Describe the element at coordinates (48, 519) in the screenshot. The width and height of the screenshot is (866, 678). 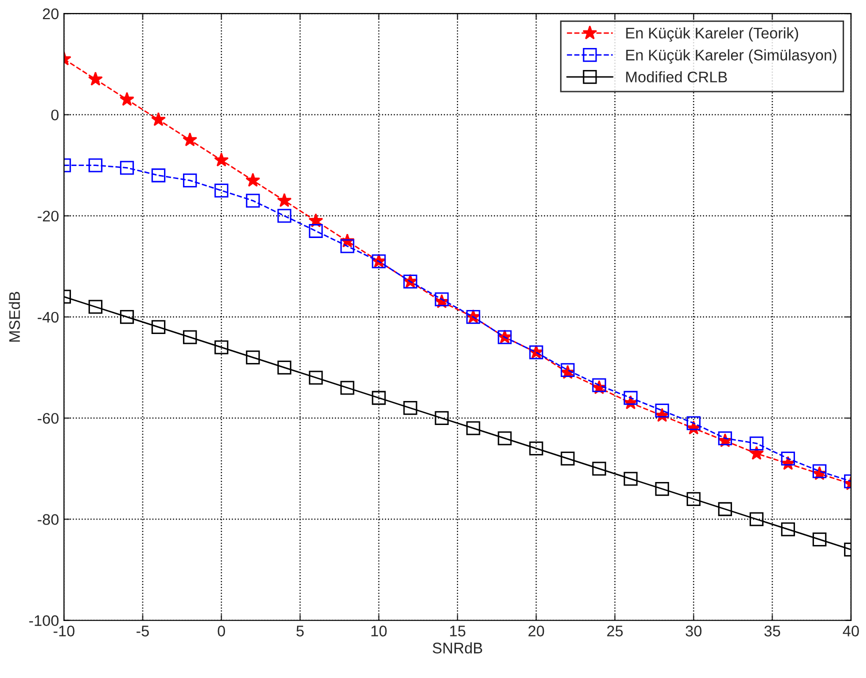
I see `y-tick-label: -80` at that location.